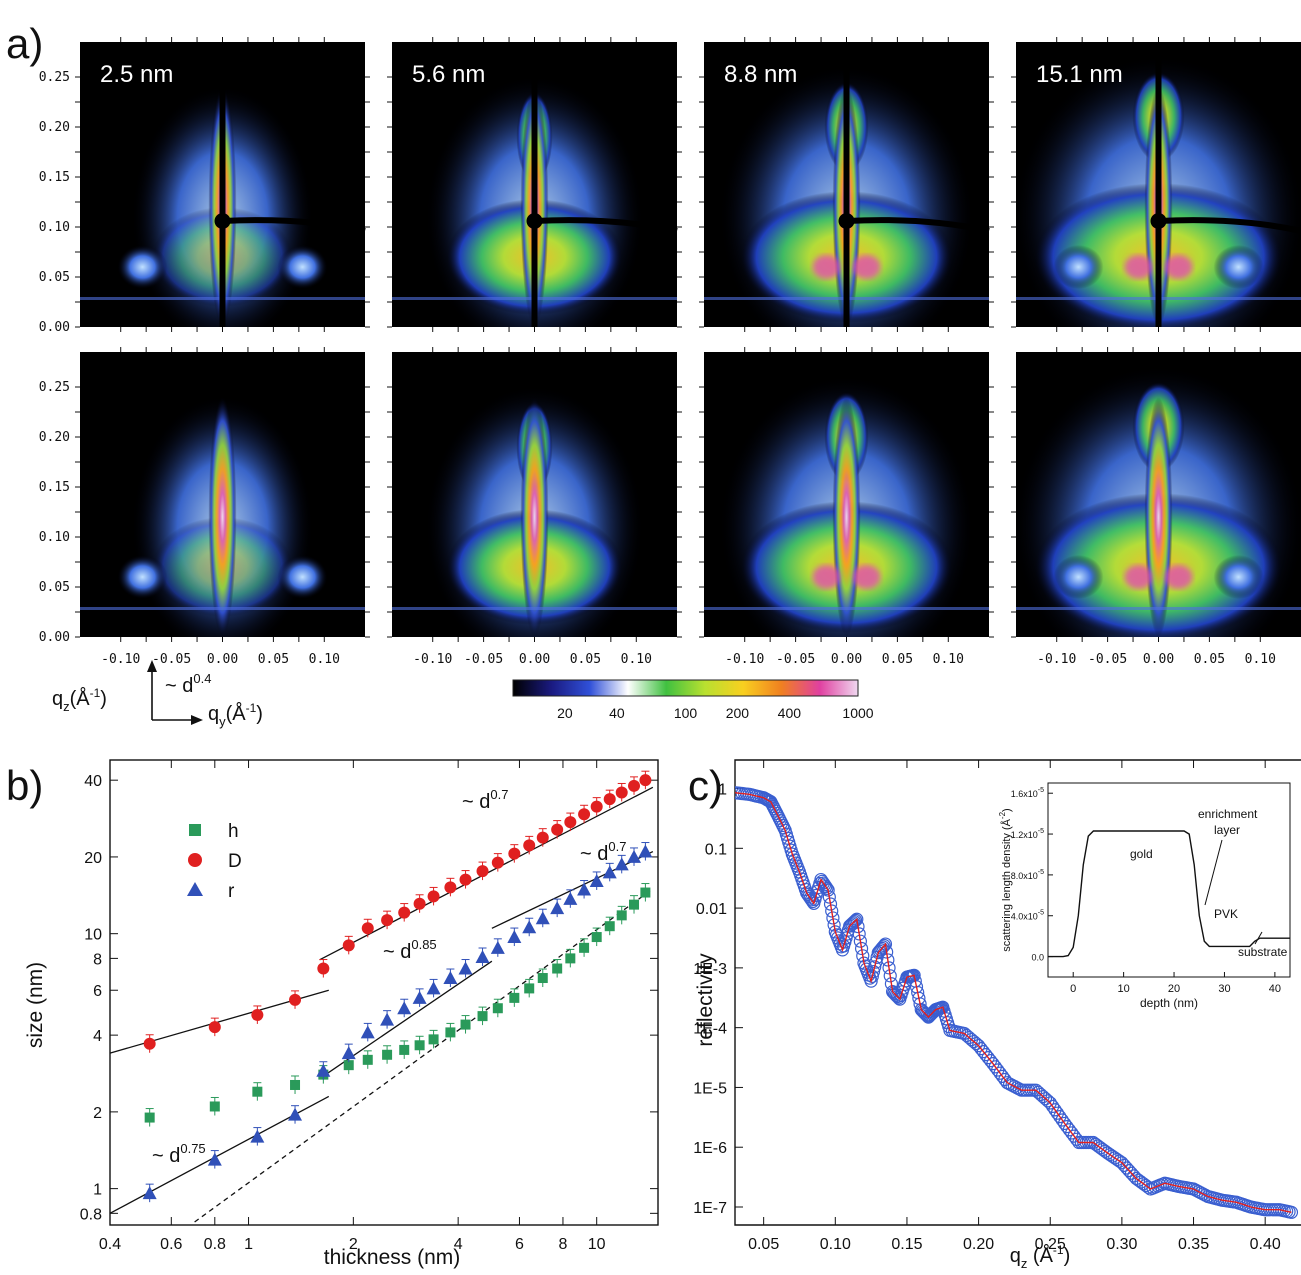  What do you see at coordinates (846, 507) in the screenshot?
I see `heatmap-intensity` at bounding box center [846, 507].